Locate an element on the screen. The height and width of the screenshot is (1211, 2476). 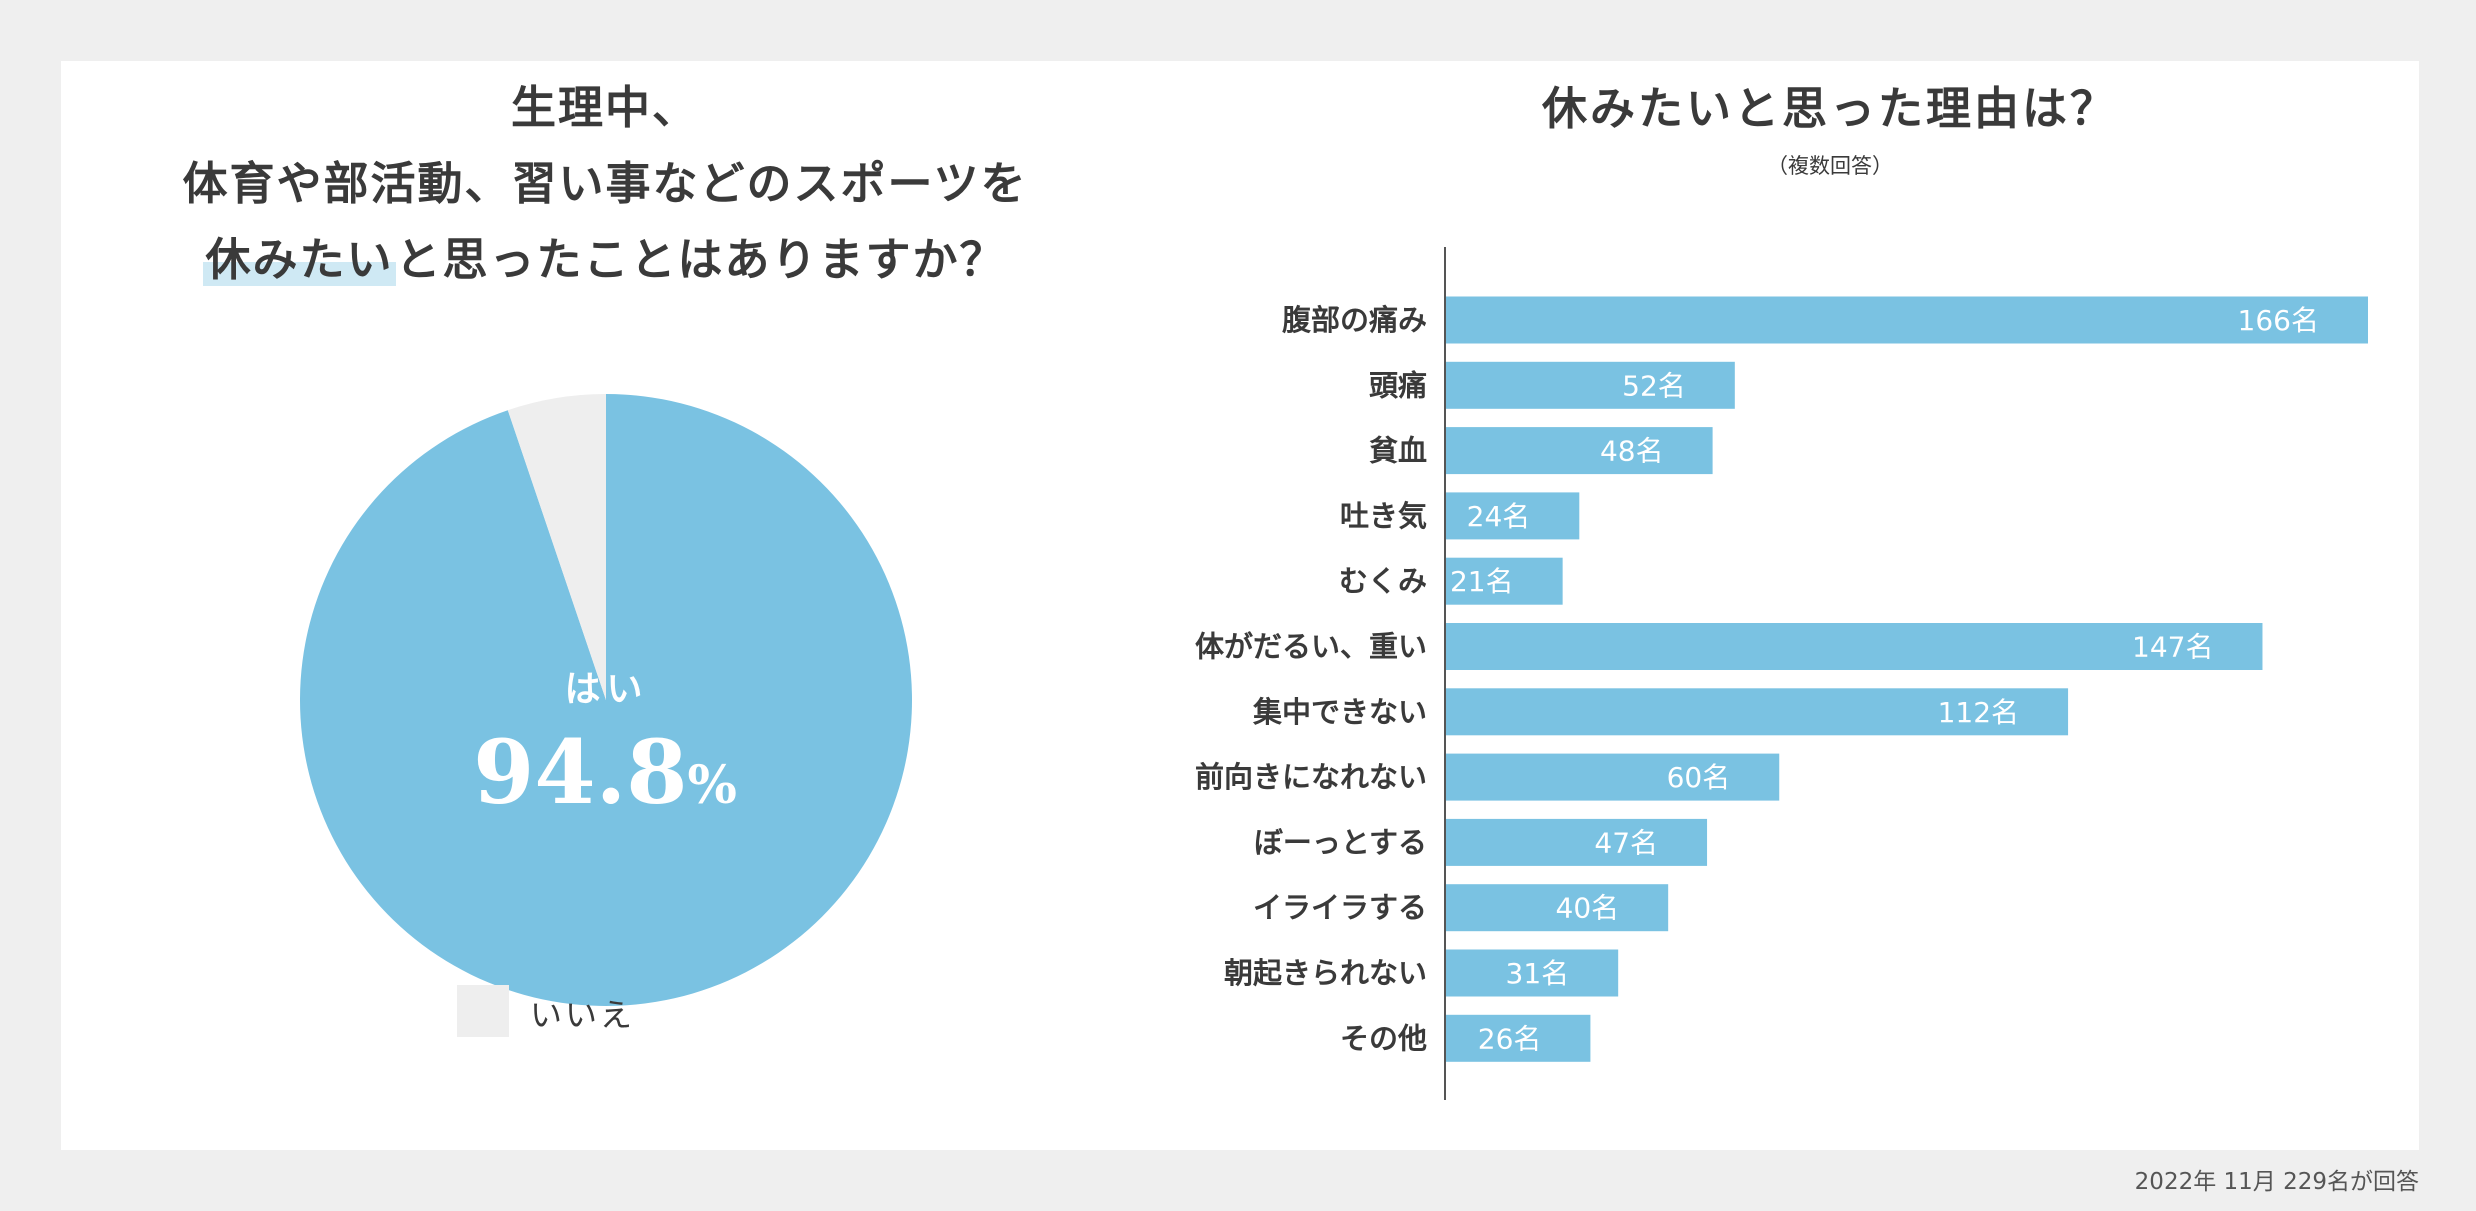
pie-slice-no is located at coordinates (556, 547).